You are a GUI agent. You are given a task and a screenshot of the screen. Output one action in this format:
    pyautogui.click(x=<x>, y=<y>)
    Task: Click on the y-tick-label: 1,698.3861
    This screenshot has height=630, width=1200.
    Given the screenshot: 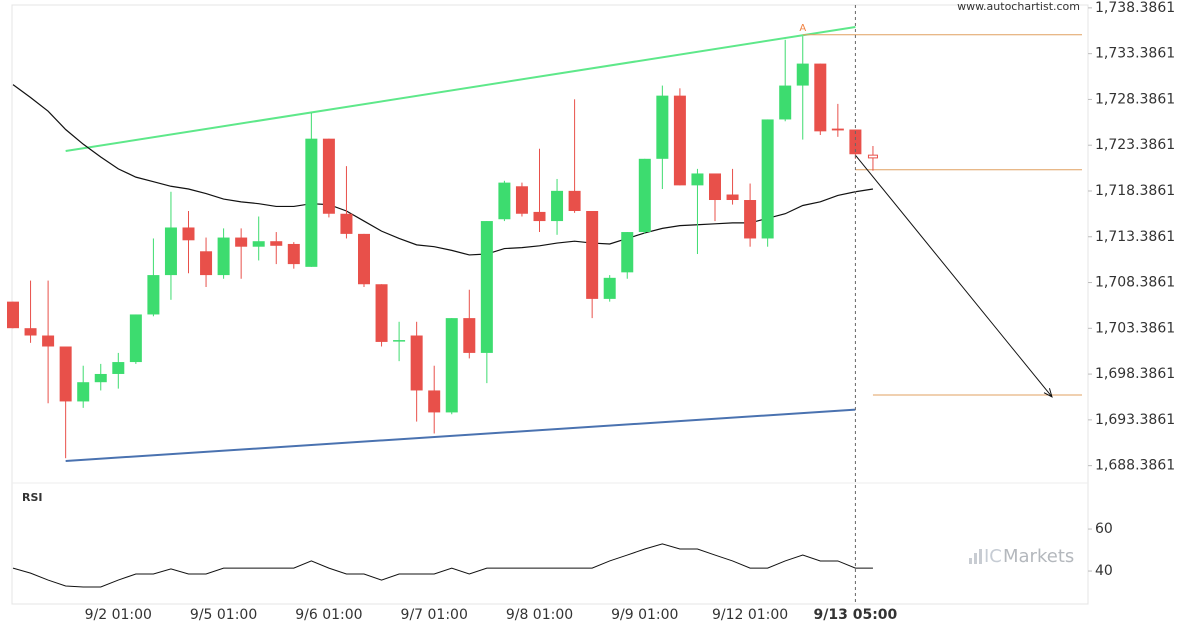 What is the action you would take?
    pyautogui.click(x=1135, y=374)
    